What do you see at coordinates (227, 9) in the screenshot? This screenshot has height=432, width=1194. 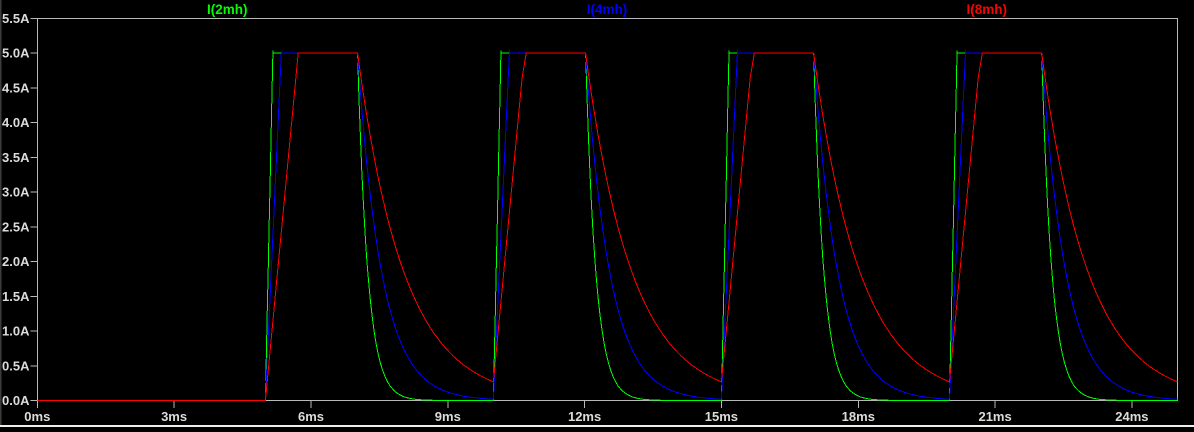 I see `svg-text: I(2mh)` at bounding box center [227, 9].